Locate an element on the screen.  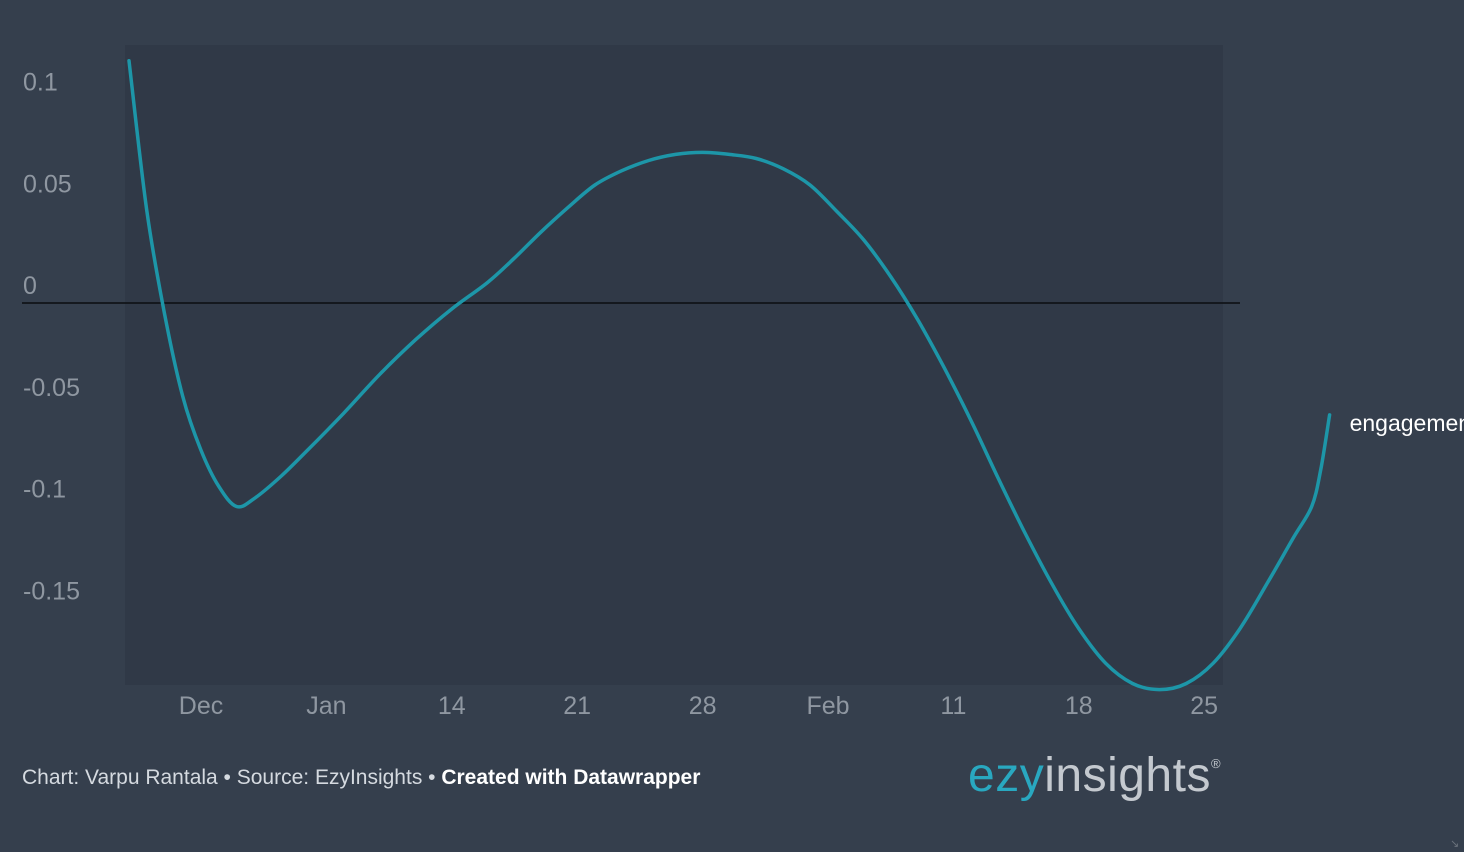
y-tick-label: -0.05 is located at coordinates (51, 388).